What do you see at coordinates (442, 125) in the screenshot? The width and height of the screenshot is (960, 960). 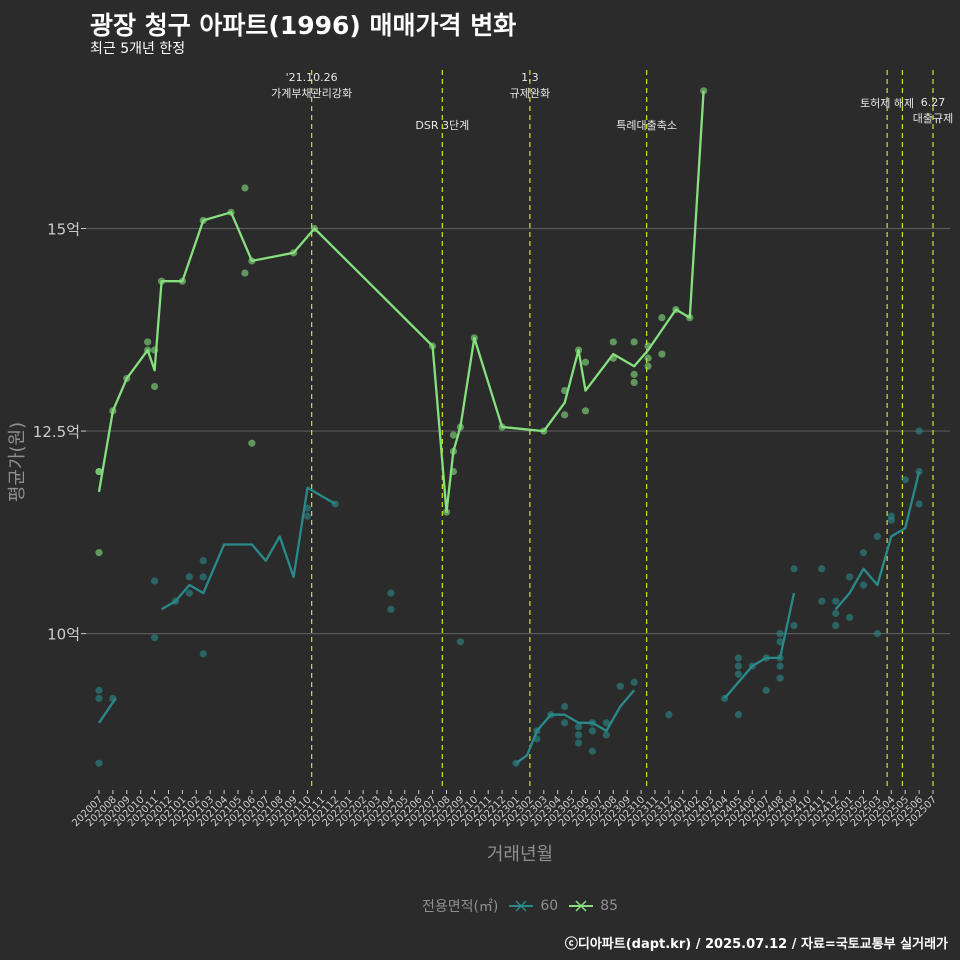 I see `event-name-label: DSR 3단계` at bounding box center [442, 125].